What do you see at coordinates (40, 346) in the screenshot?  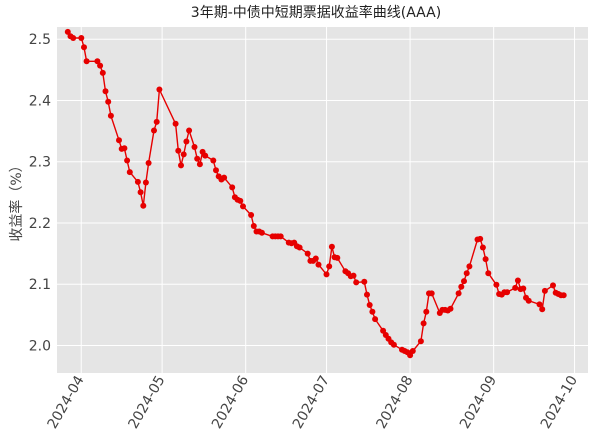 I see `y-tick-label: 2.0` at bounding box center [40, 346].